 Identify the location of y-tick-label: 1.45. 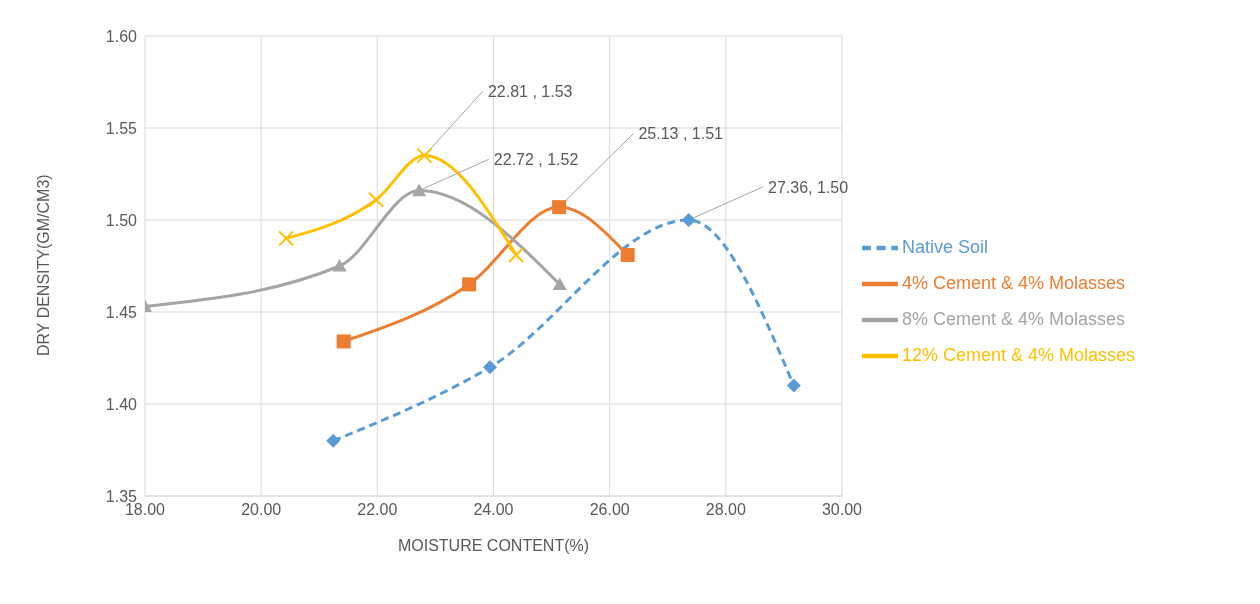
(121, 312).